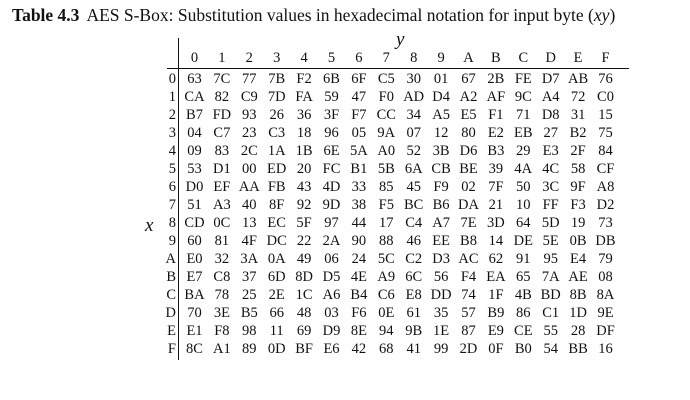  What do you see at coordinates (304, 79) in the screenshot?
I see `sbox-cell: F2` at bounding box center [304, 79].